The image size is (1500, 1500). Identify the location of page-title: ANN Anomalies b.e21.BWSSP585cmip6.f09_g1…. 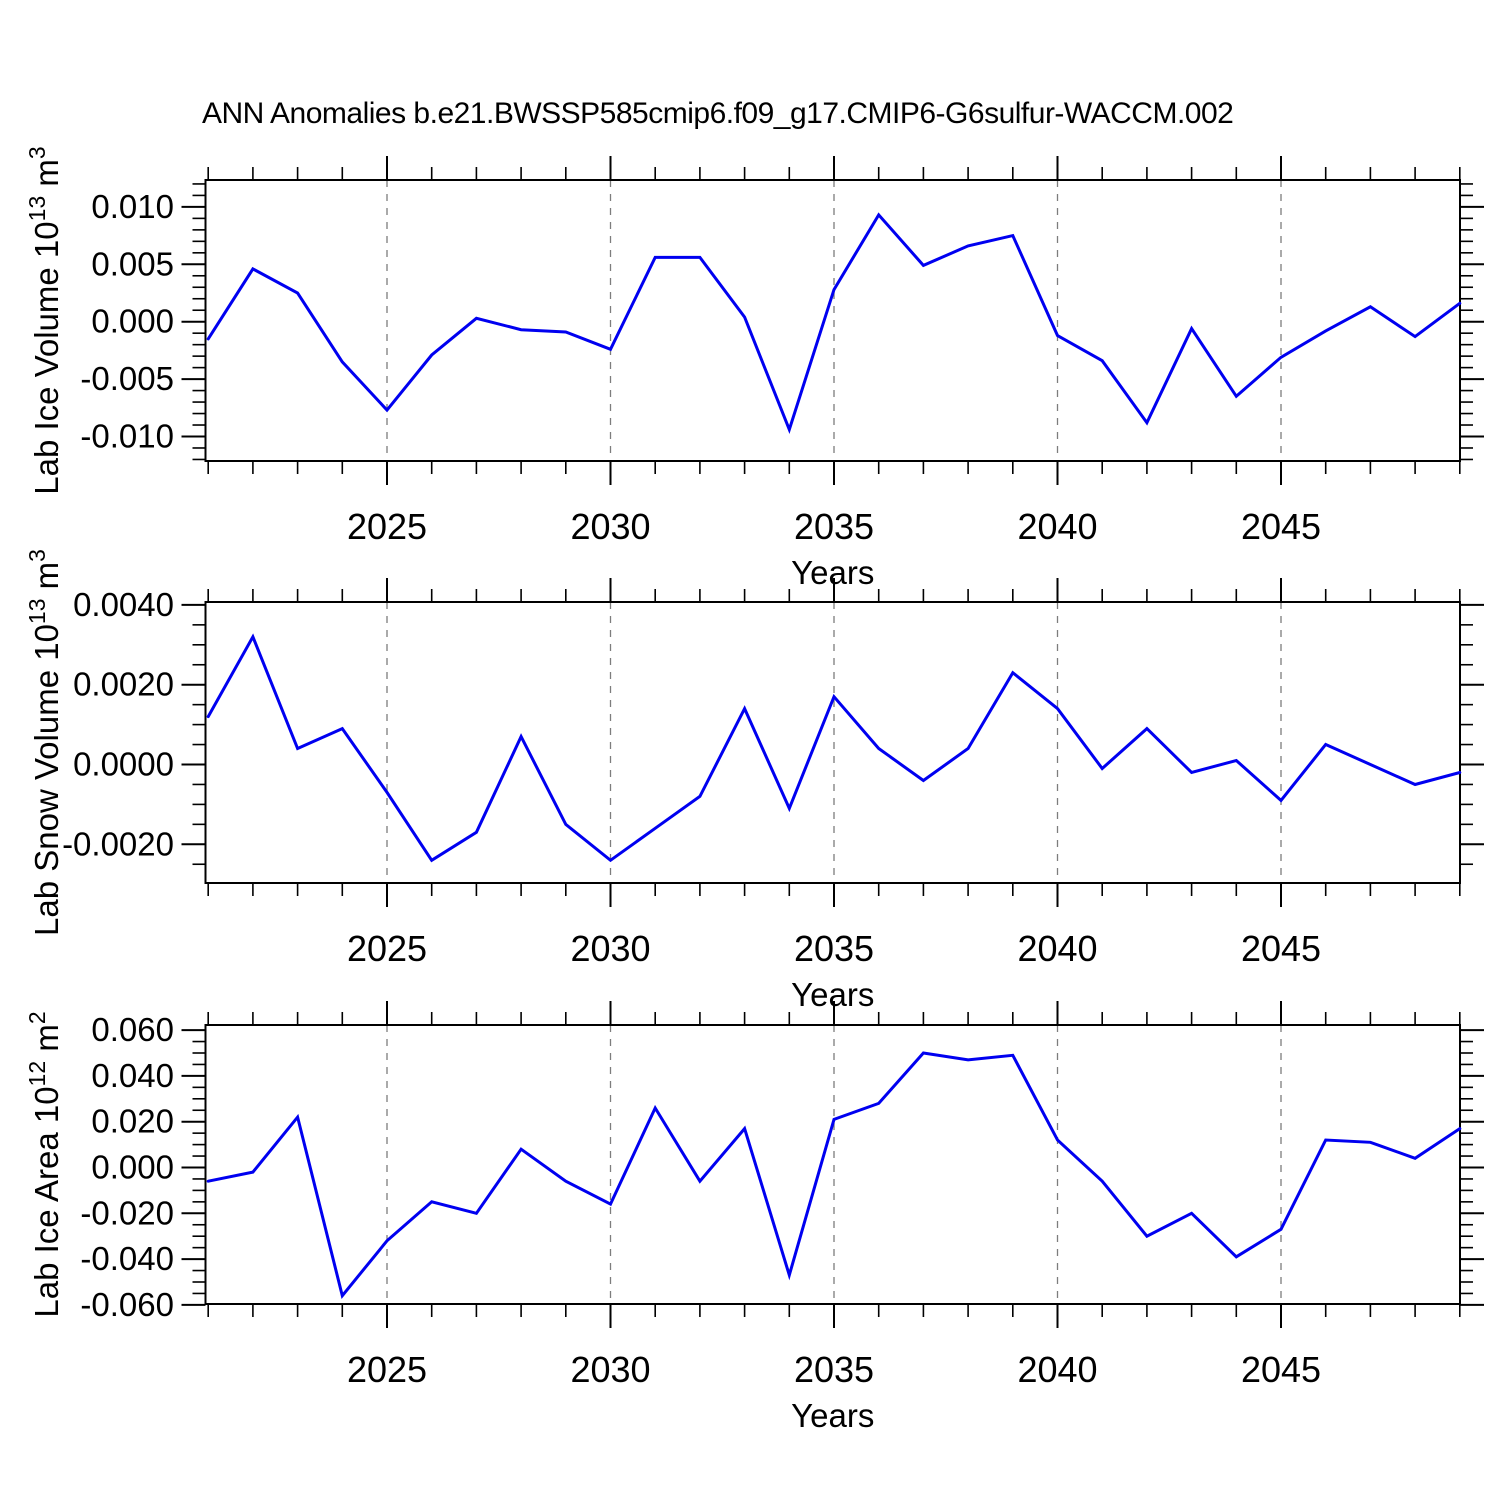
(718, 113).